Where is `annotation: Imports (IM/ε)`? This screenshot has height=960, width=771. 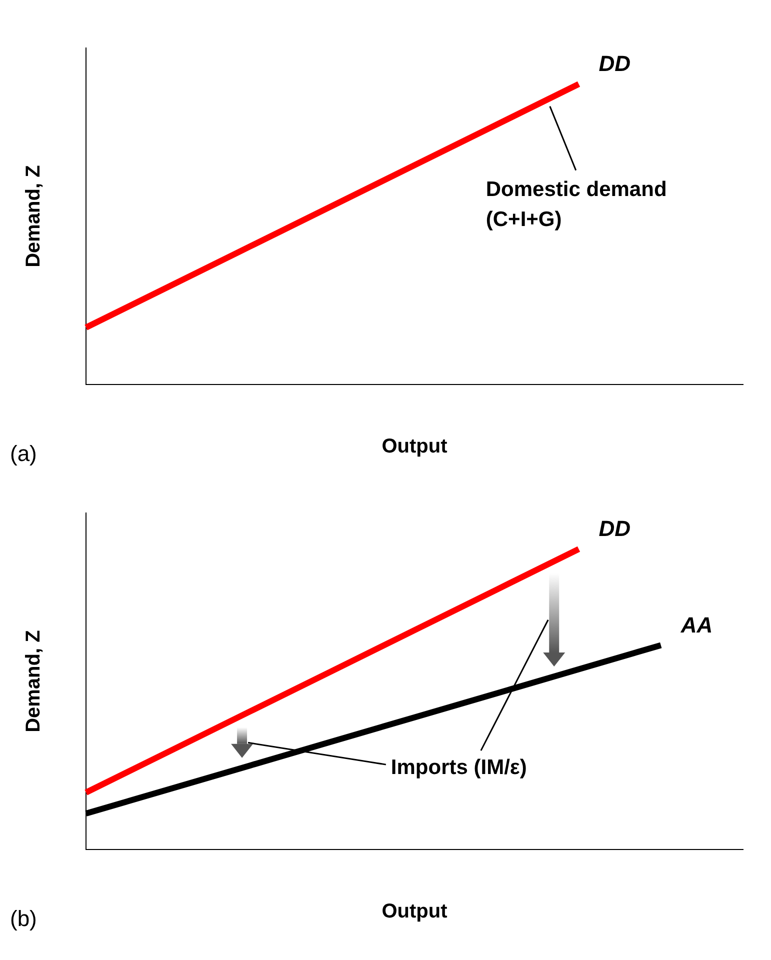 annotation: Imports (IM/ε) is located at coordinates (459, 767).